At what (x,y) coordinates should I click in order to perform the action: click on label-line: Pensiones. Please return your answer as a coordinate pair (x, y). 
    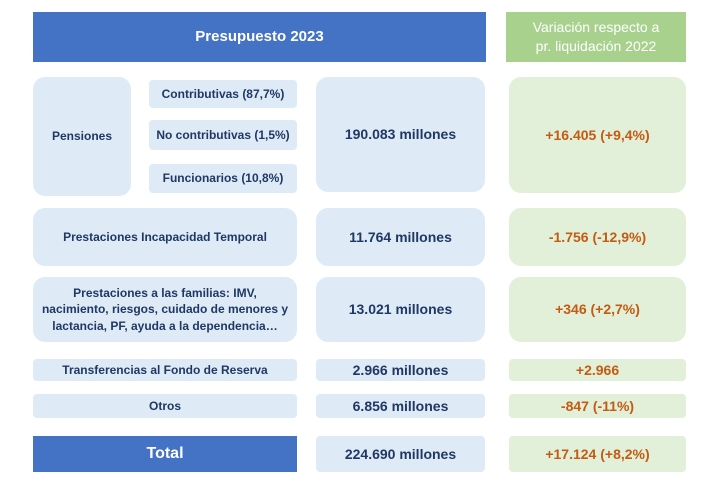
    Looking at the image, I should click on (82, 136).